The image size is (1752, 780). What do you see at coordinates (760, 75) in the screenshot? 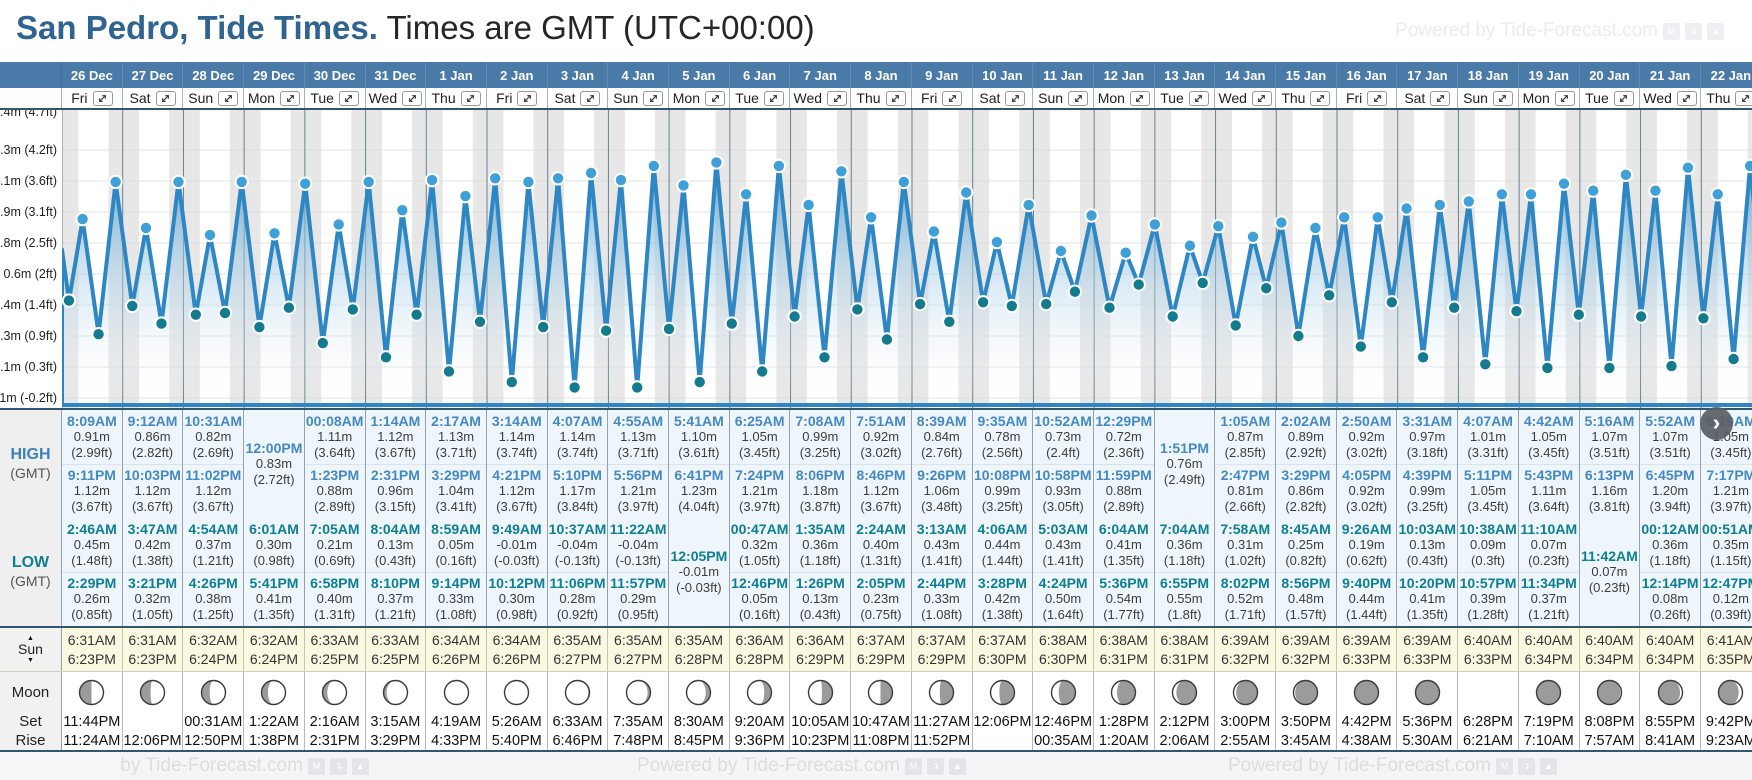
I see `date-header: 6 Jan` at bounding box center [760, 75].